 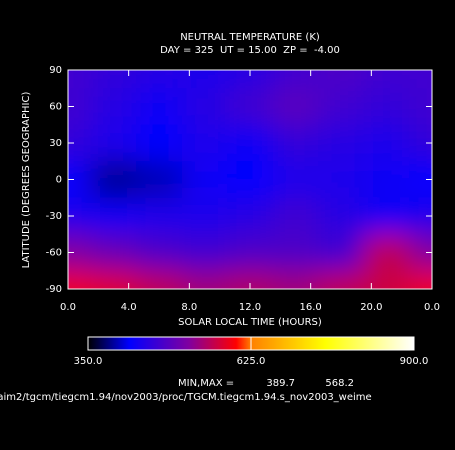 I want to click on x-tick-label: 12.0, so click(x=250, y=307).